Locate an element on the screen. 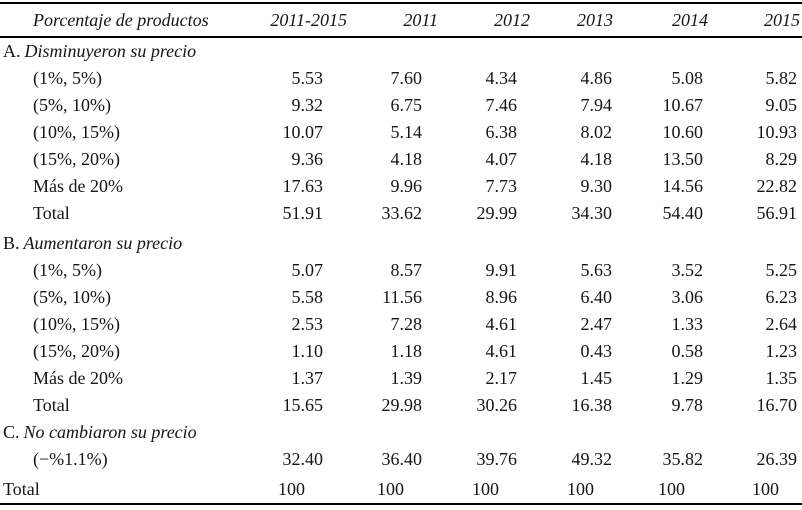 Image resolution: width=802 pixels, height=510 pixels. value-cell: 22.82 is located at coordinates (777, 186).